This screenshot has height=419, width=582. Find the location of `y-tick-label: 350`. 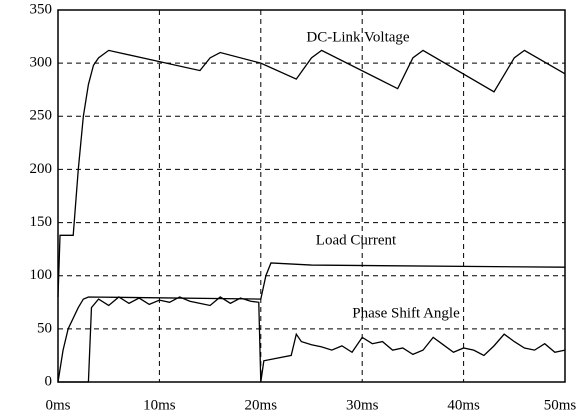

y-tick-label: 350 is located at coordinates (41, 9).